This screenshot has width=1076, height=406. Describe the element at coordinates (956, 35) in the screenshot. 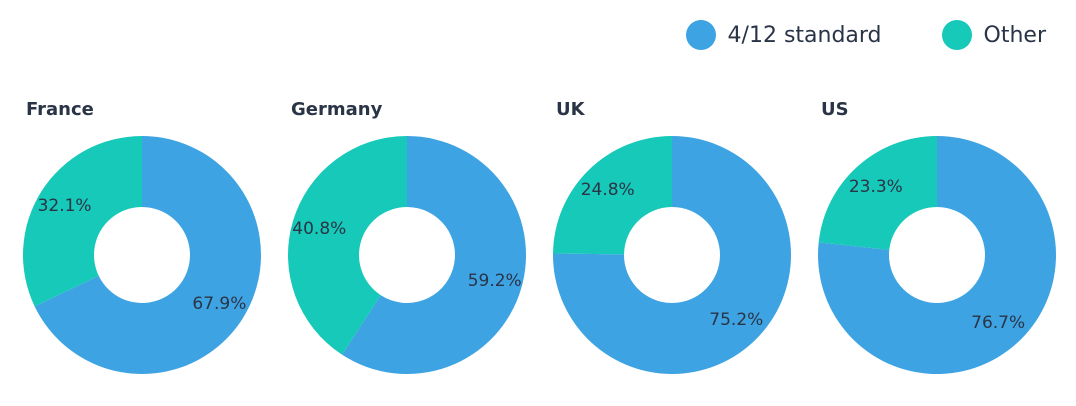

I see `legend-swatch-other` at that location.